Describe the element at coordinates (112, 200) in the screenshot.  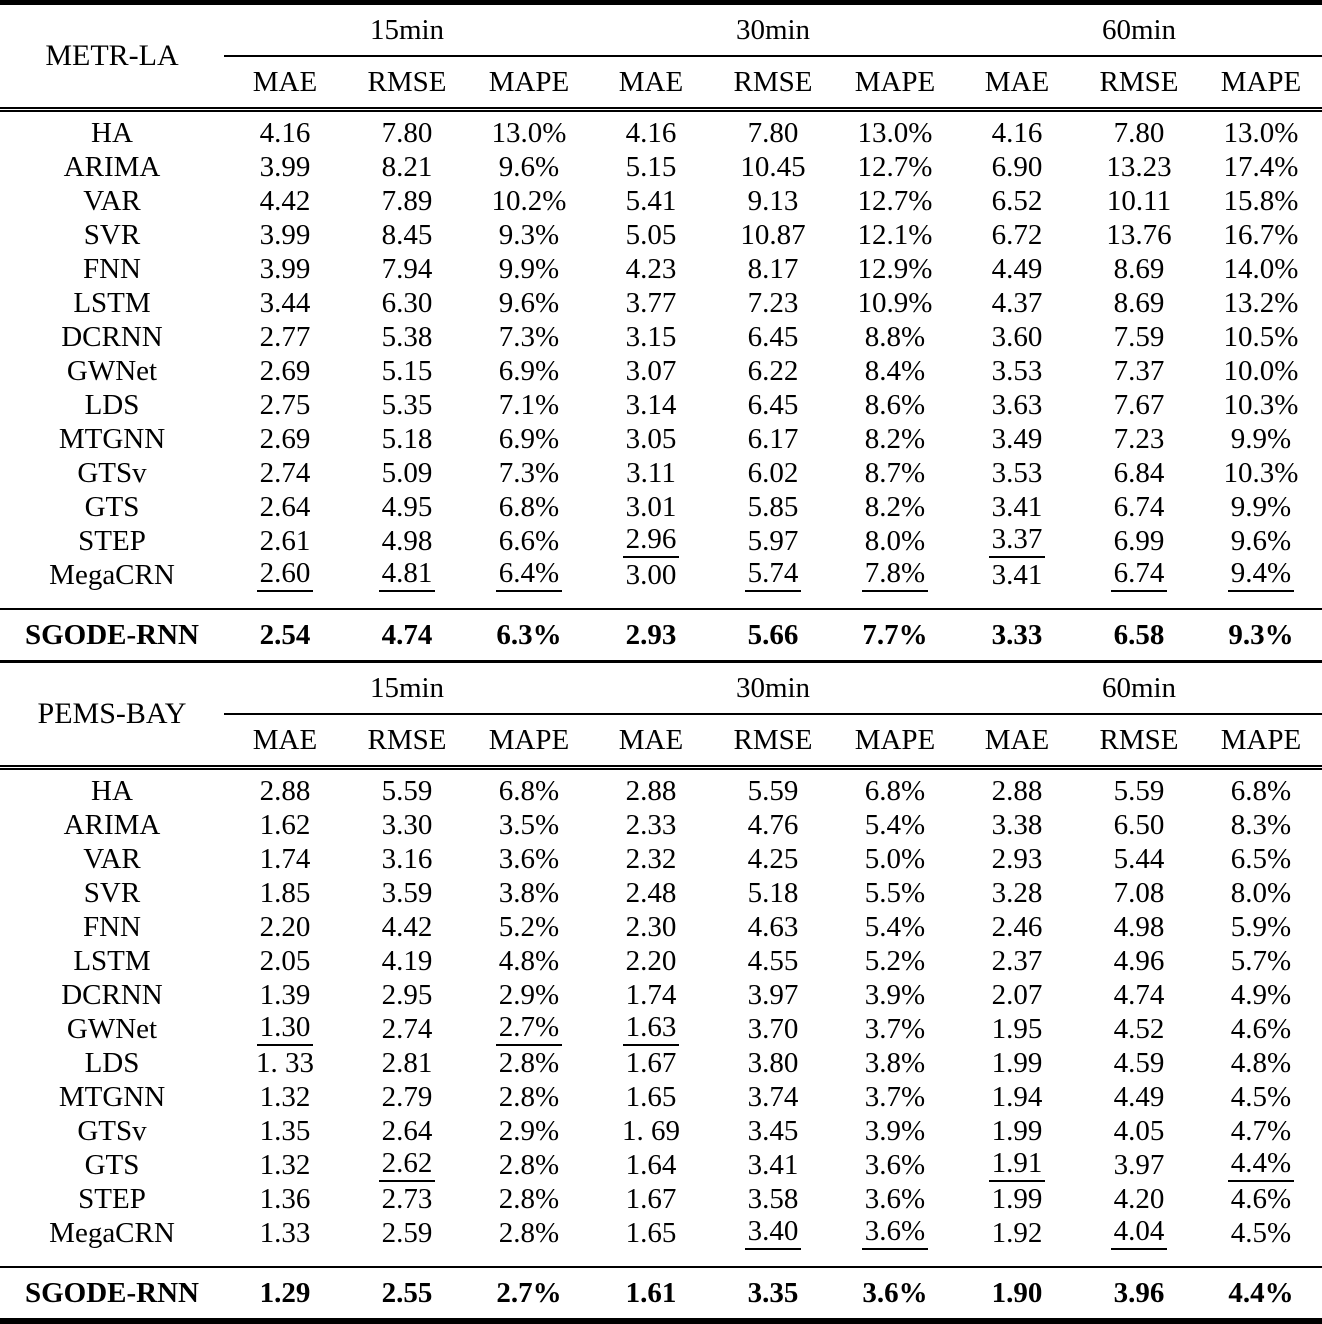
I see `model-name: VAR` at that location.